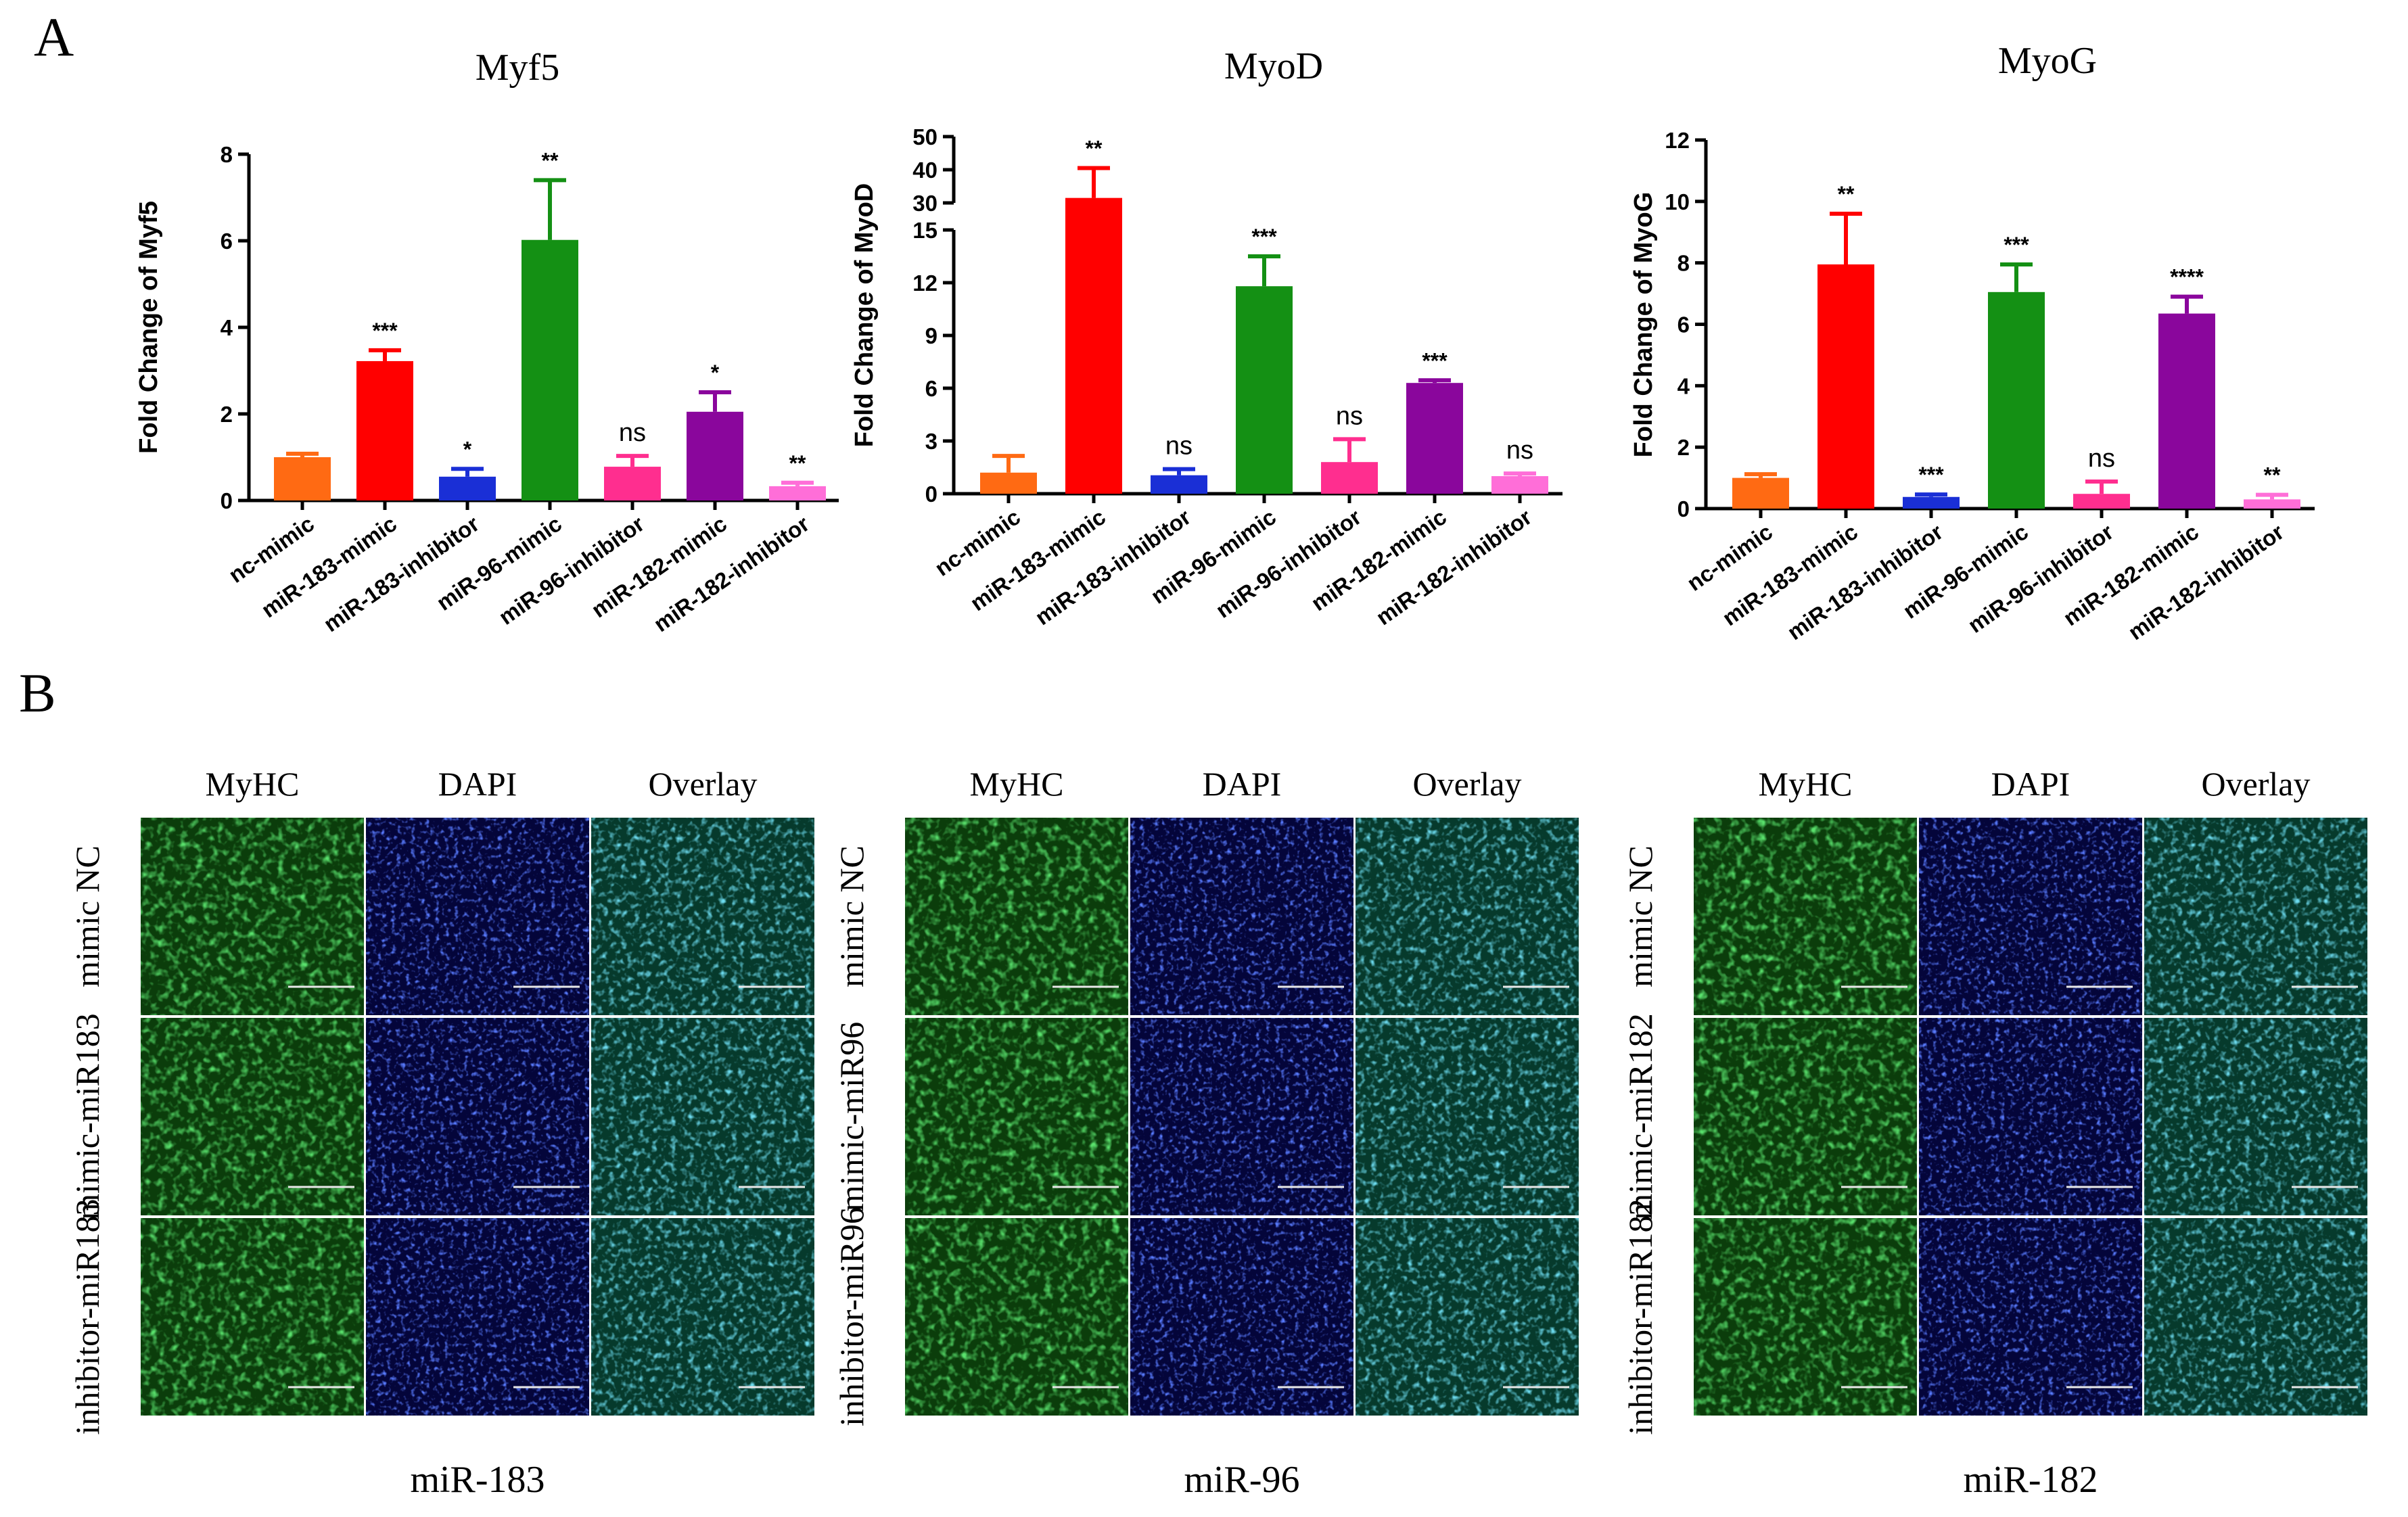 The height and width of the screenshot is (1517, 2408). Describe the element at coordinates (931, 335) in the screenshot. I see `y-tick-label: 9` at that location.